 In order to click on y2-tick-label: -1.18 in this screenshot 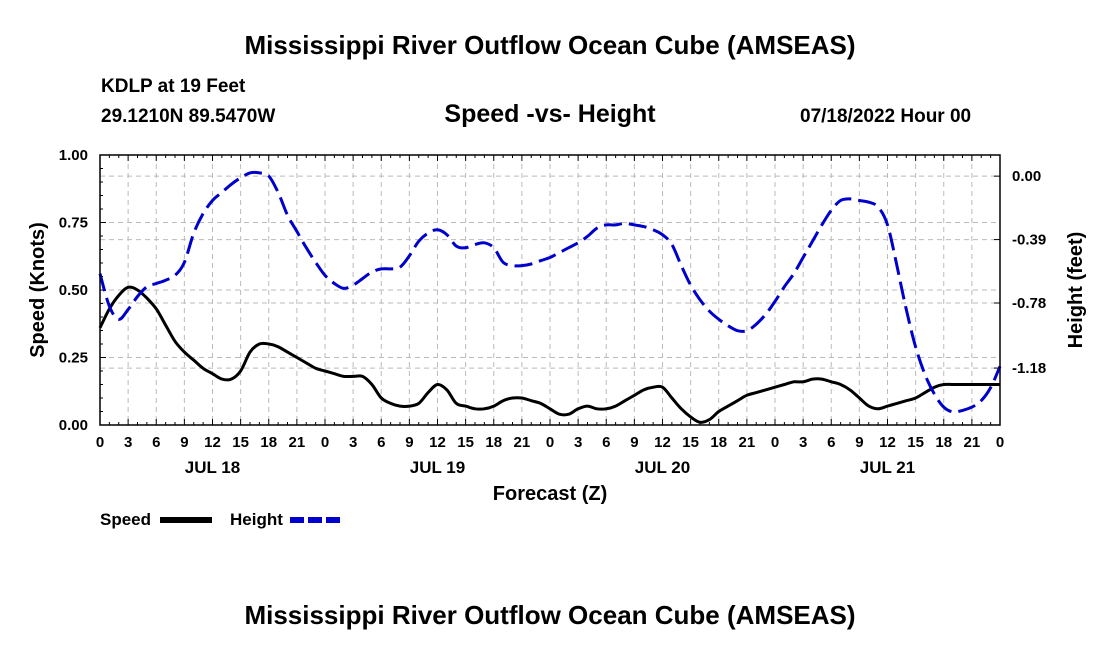, I will do `click(1029, 368)`.